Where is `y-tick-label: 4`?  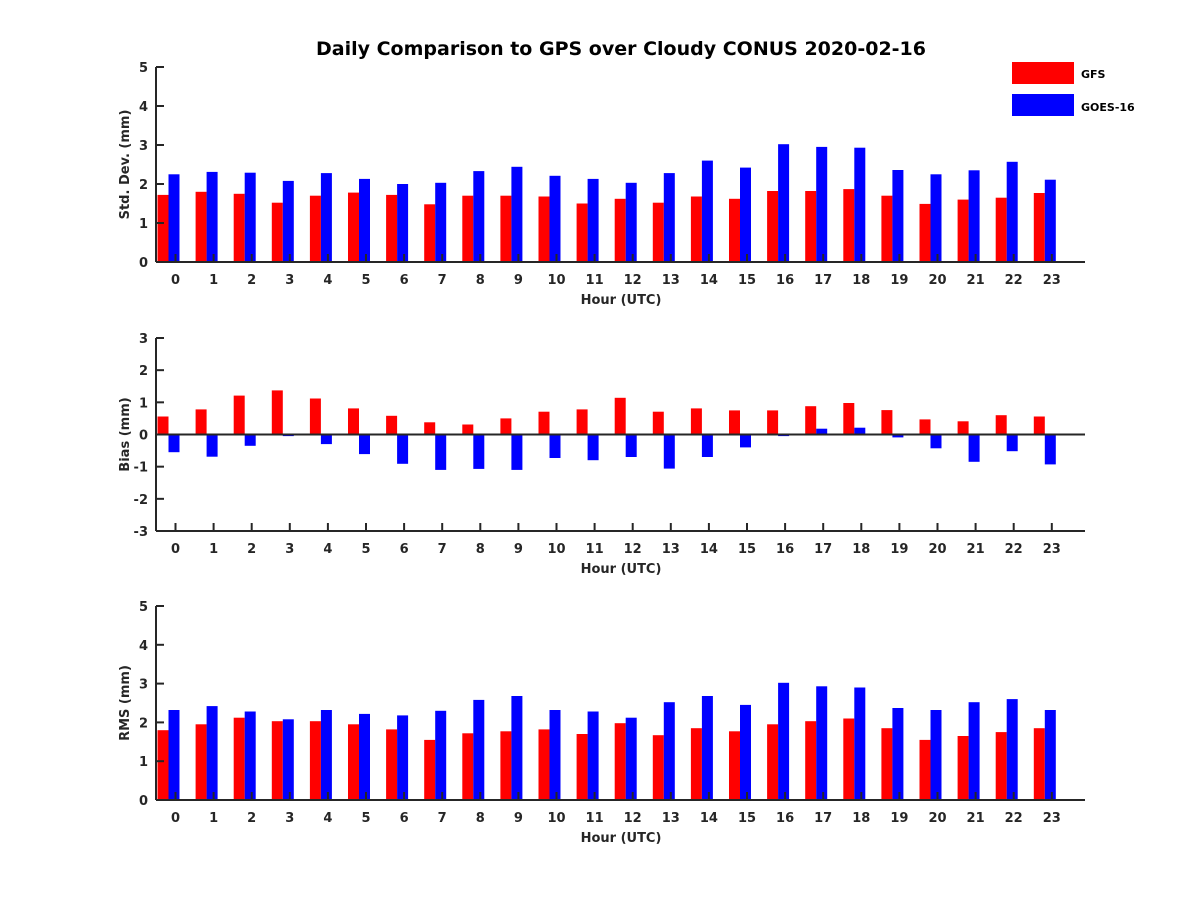
y-tick-label: 4 is located at coordinates (143, 646).